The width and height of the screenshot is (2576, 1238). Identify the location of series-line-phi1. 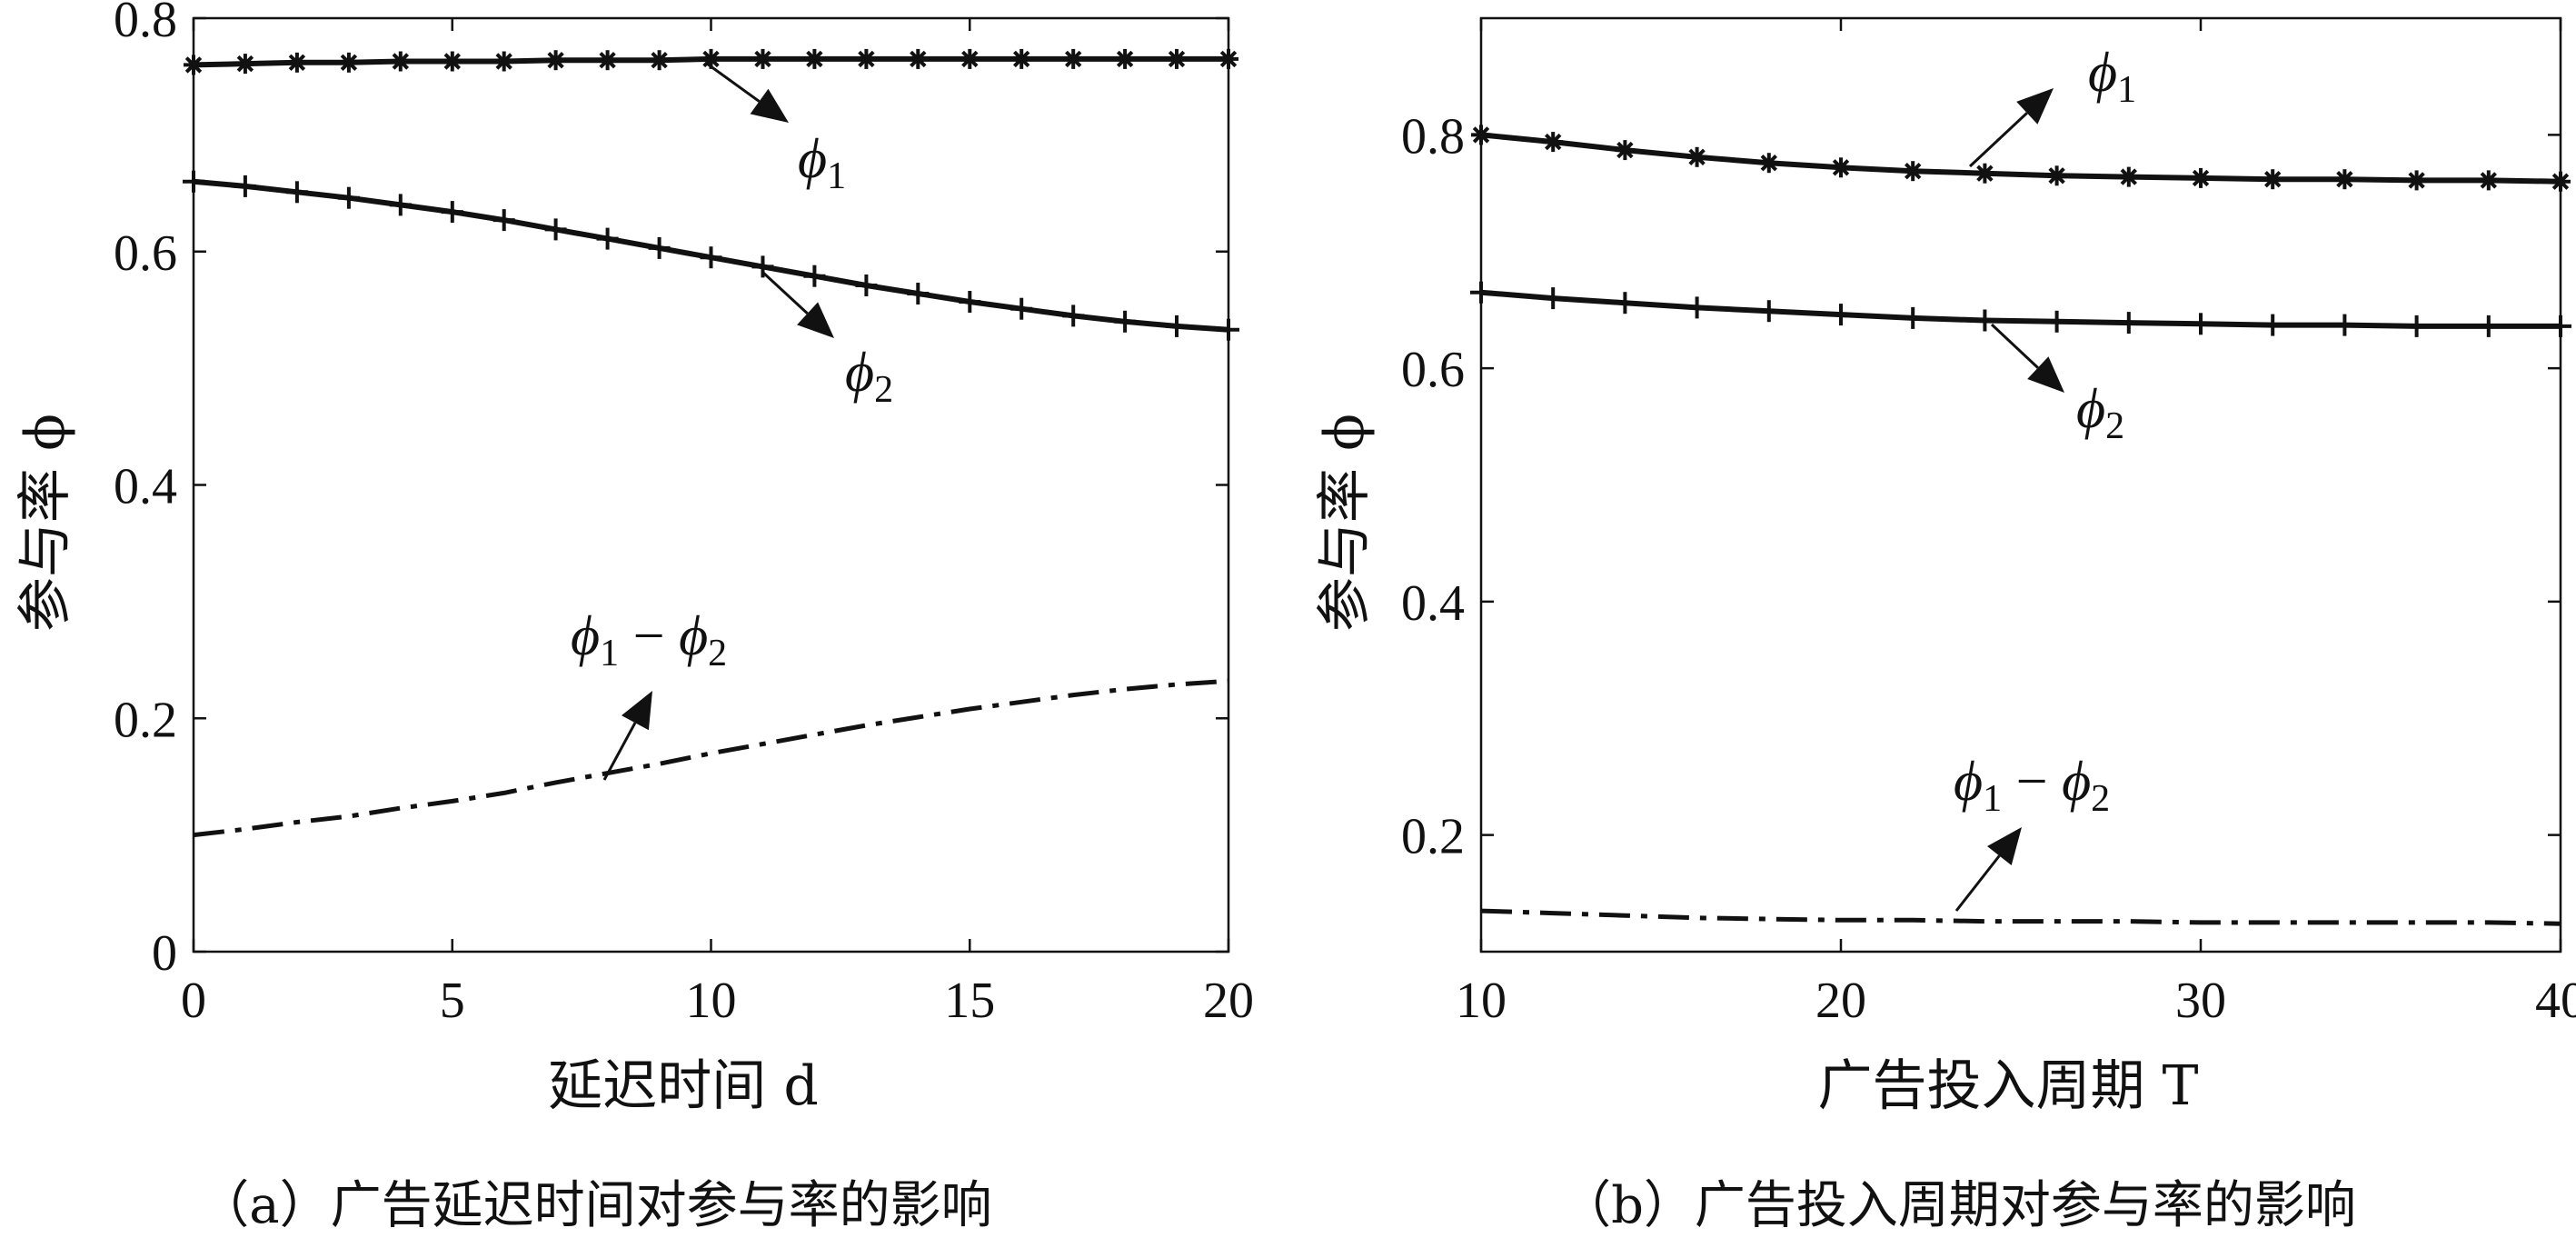
(2020, 158).